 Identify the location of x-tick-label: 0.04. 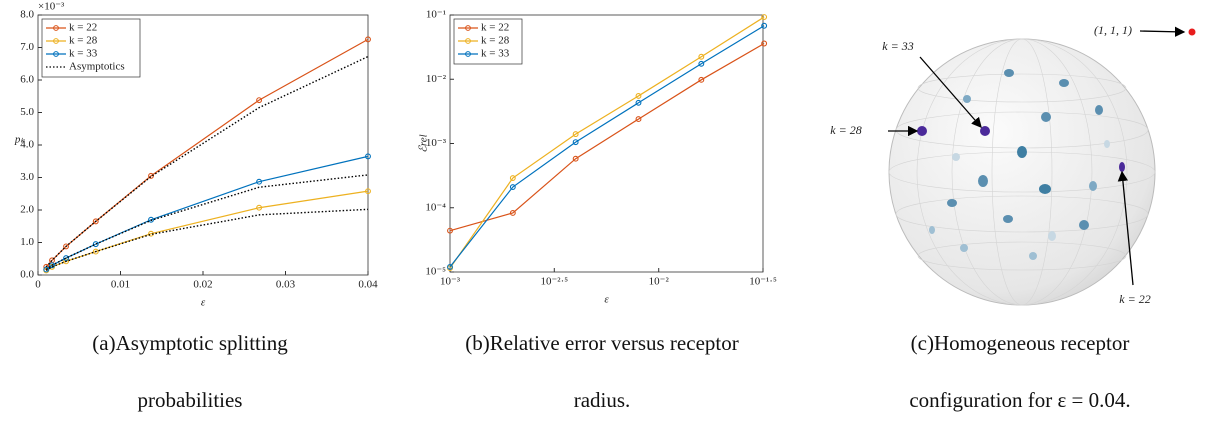
(368, 285).